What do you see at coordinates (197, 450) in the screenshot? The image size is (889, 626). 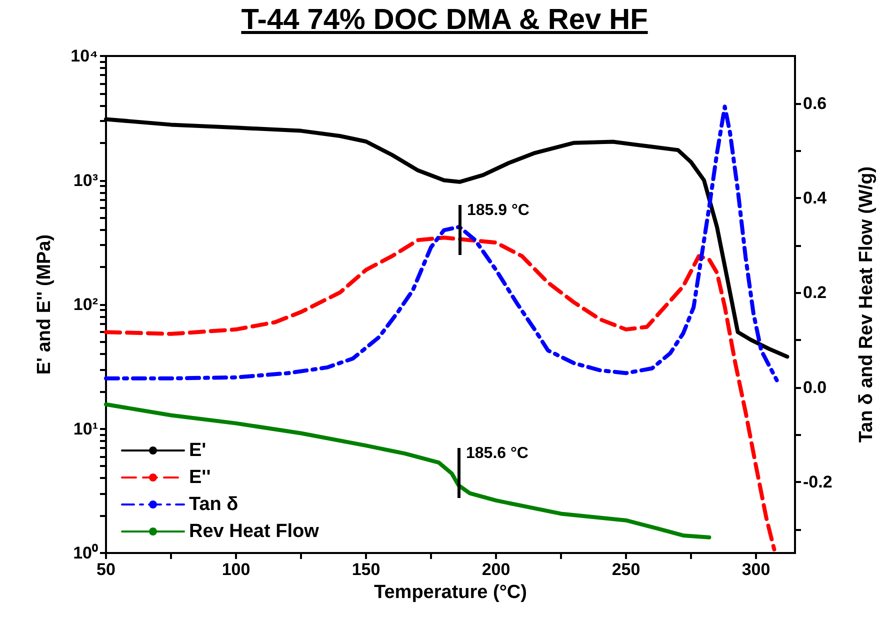 I see `legend-label: E'` at bounding box center [197, 450].